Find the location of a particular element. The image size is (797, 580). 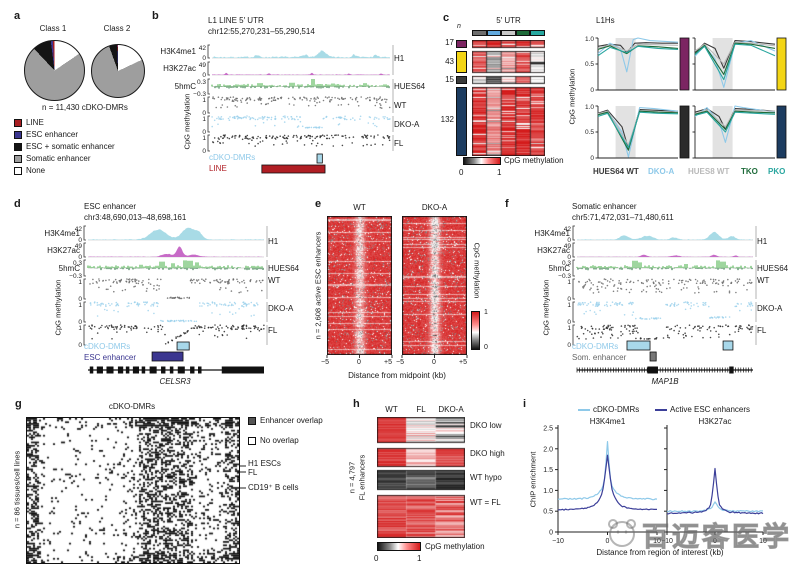

panel-i-title-h3k27ac: H3K27ac is located at coordinates (715, 421).